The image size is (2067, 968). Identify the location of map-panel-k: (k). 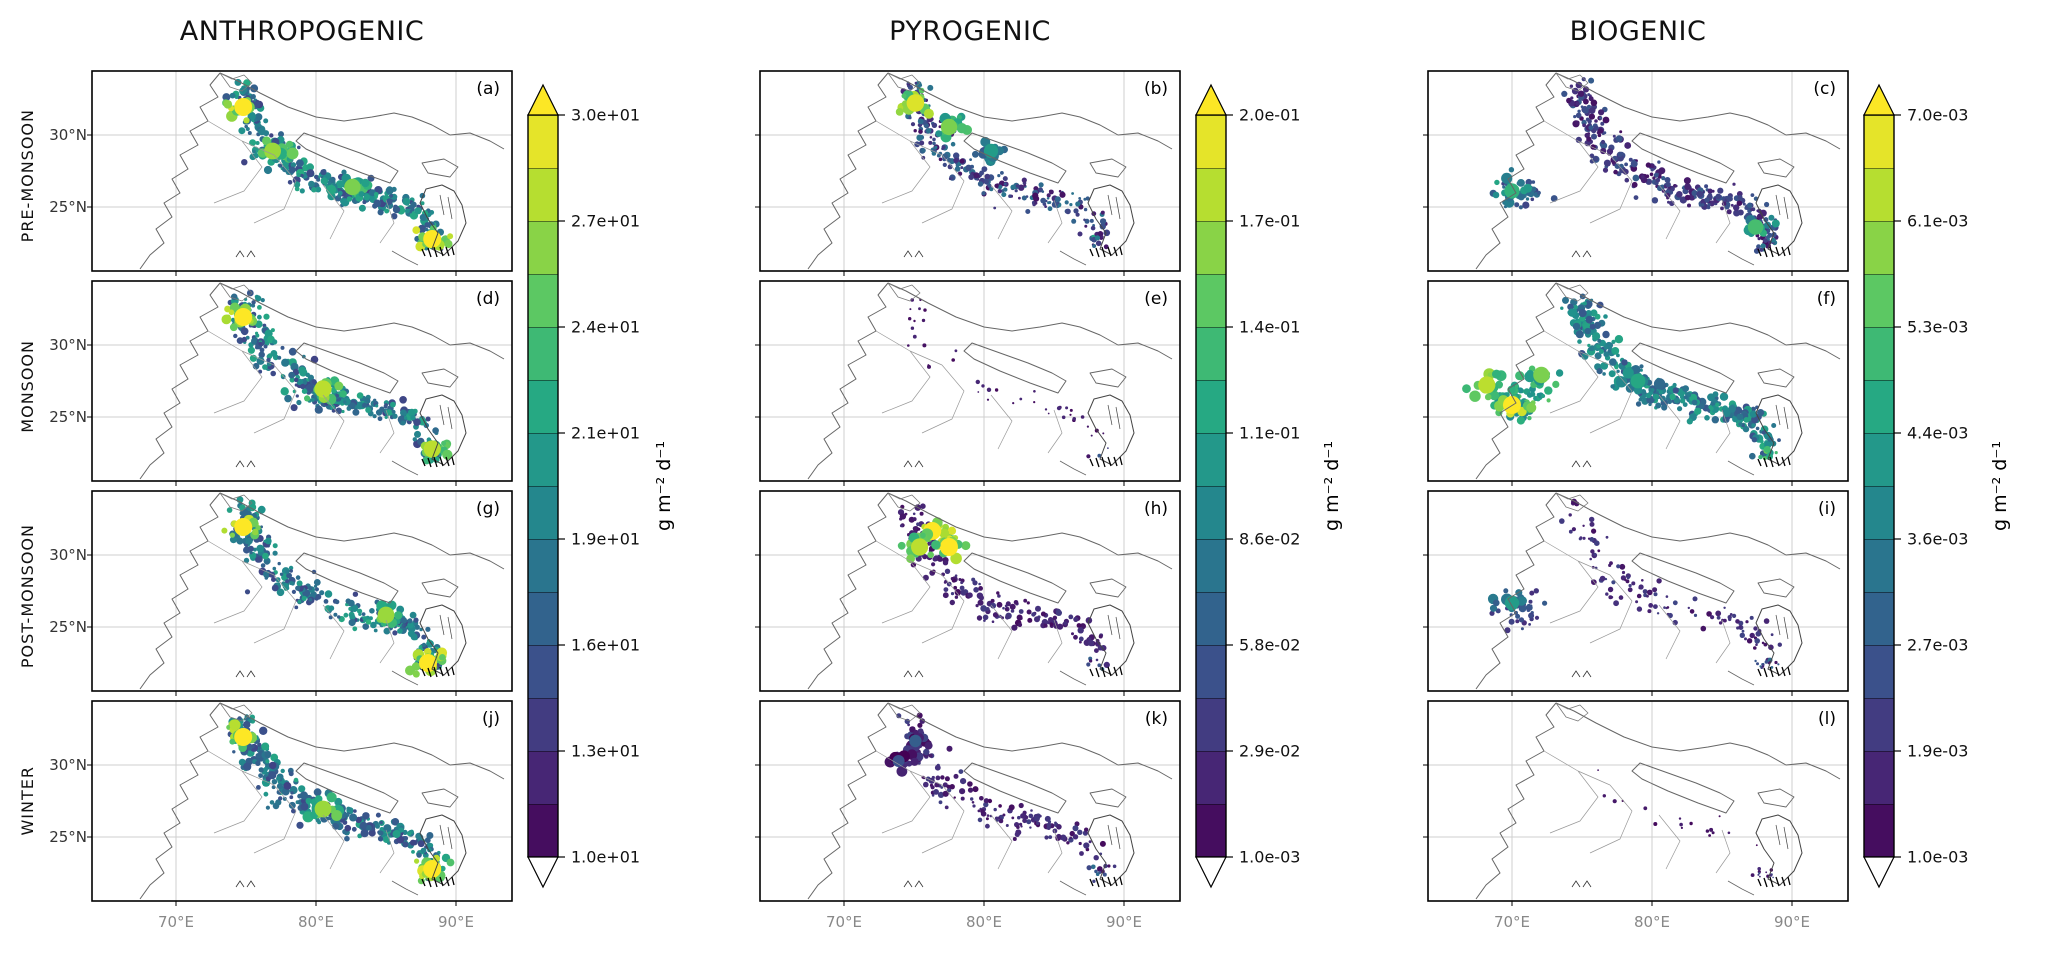
(968, 803).